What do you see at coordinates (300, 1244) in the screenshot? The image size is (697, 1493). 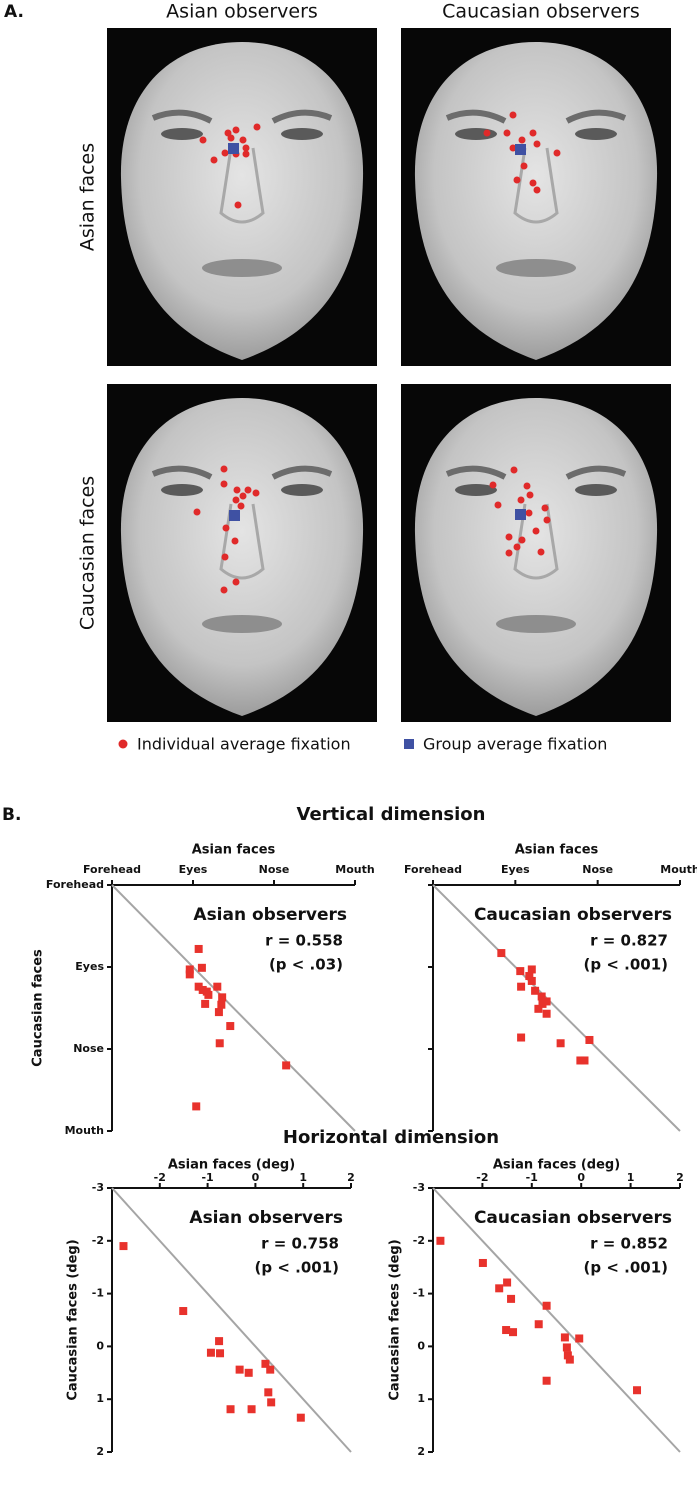 I see `annotation: r = 0.758` at bounding box center [300, 1244].